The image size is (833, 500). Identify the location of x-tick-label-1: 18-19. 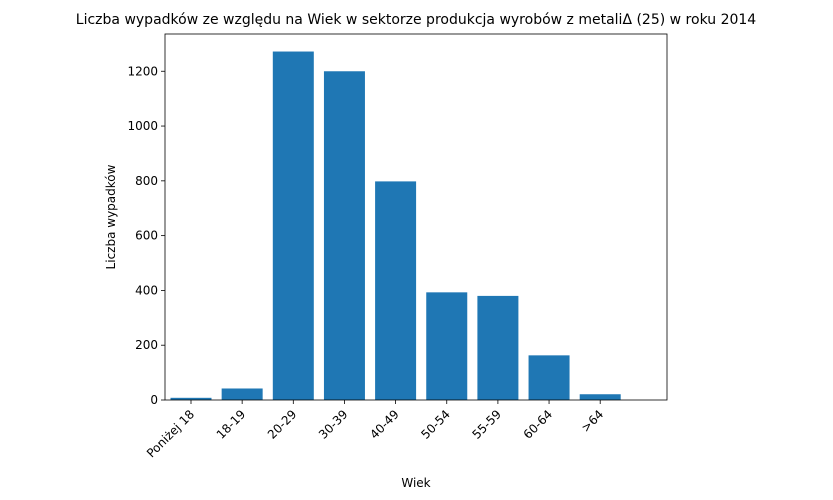
(231, 424).